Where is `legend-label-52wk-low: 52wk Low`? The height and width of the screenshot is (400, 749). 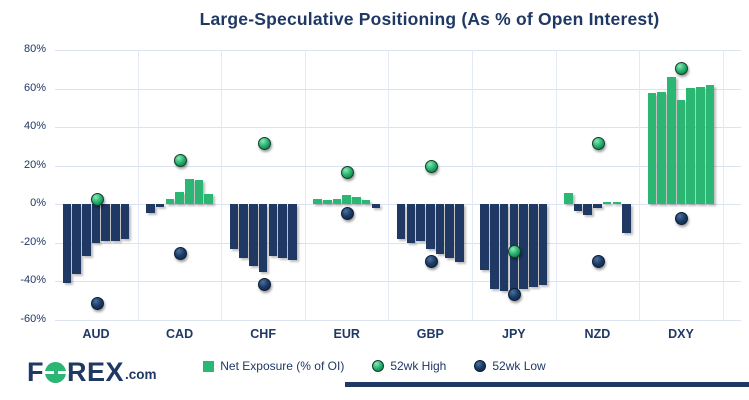
legend-label-52wk-low: 52wk Low is located at coordinates (519, 366).